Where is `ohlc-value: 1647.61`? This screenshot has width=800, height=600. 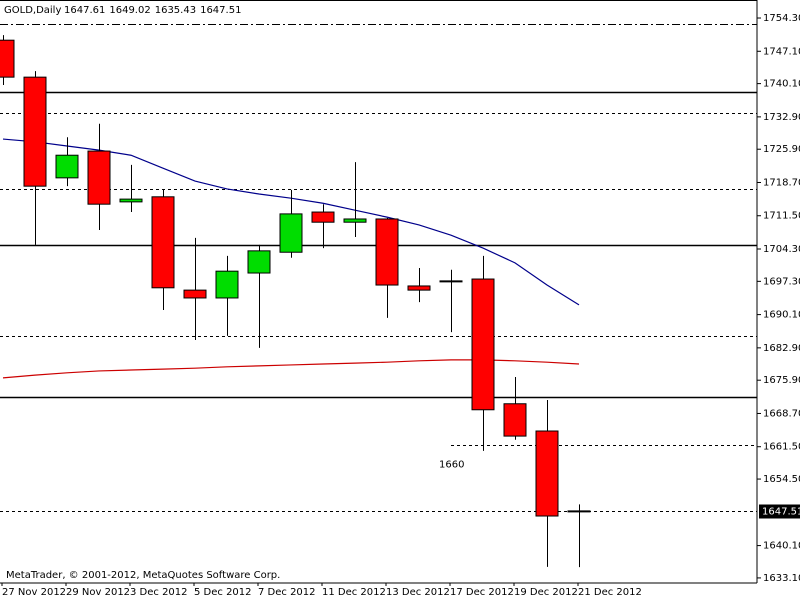
ohlc-value: 1647.61 is located at coordinates (84, 10).